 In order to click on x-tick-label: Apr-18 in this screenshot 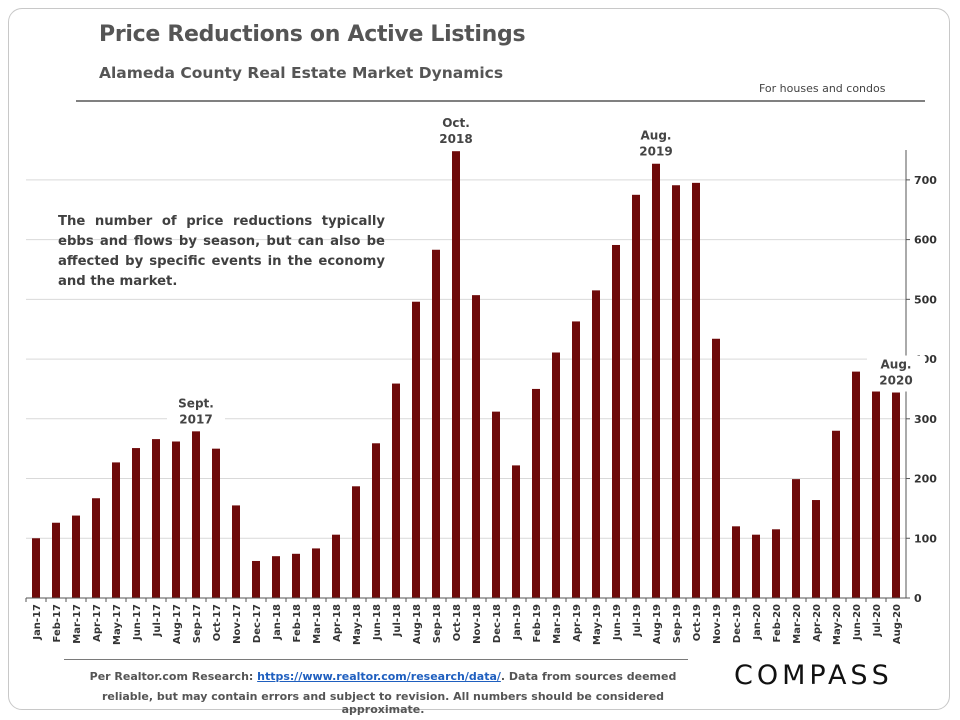, I will do `click(337, 623)`.